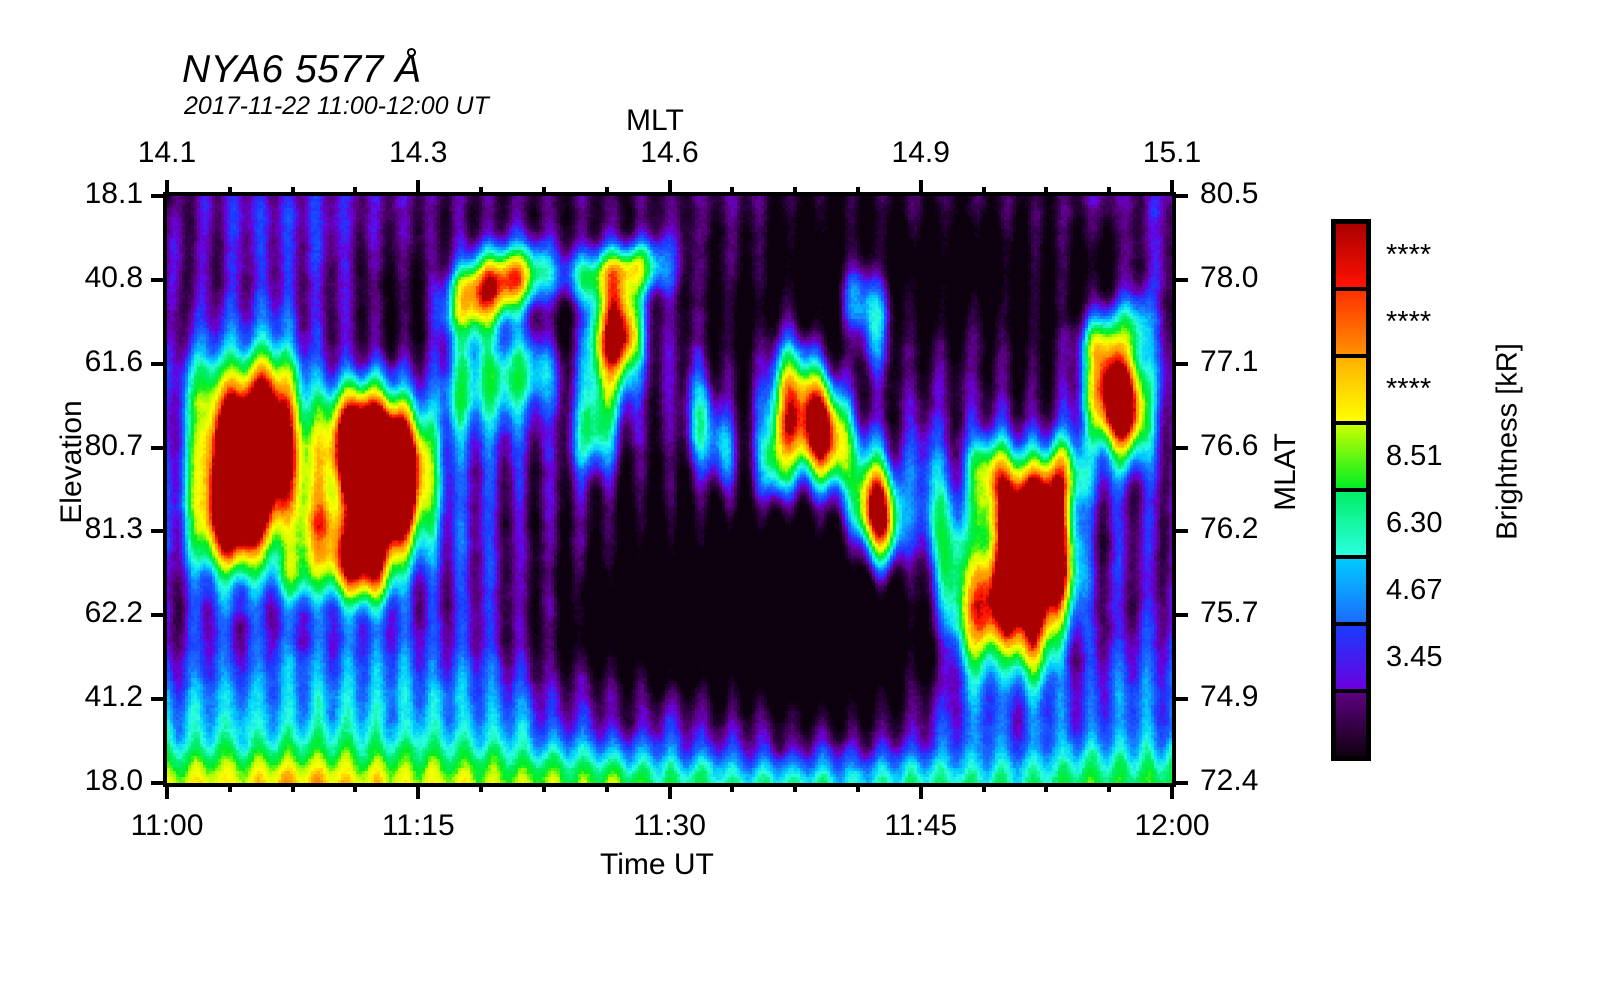 Image resolution: width=1600 pixels, height=1000 pixels. Describe the element at coordinates (655, 120) in the screenshot. I see `top-axis-title: MLT` at that location.